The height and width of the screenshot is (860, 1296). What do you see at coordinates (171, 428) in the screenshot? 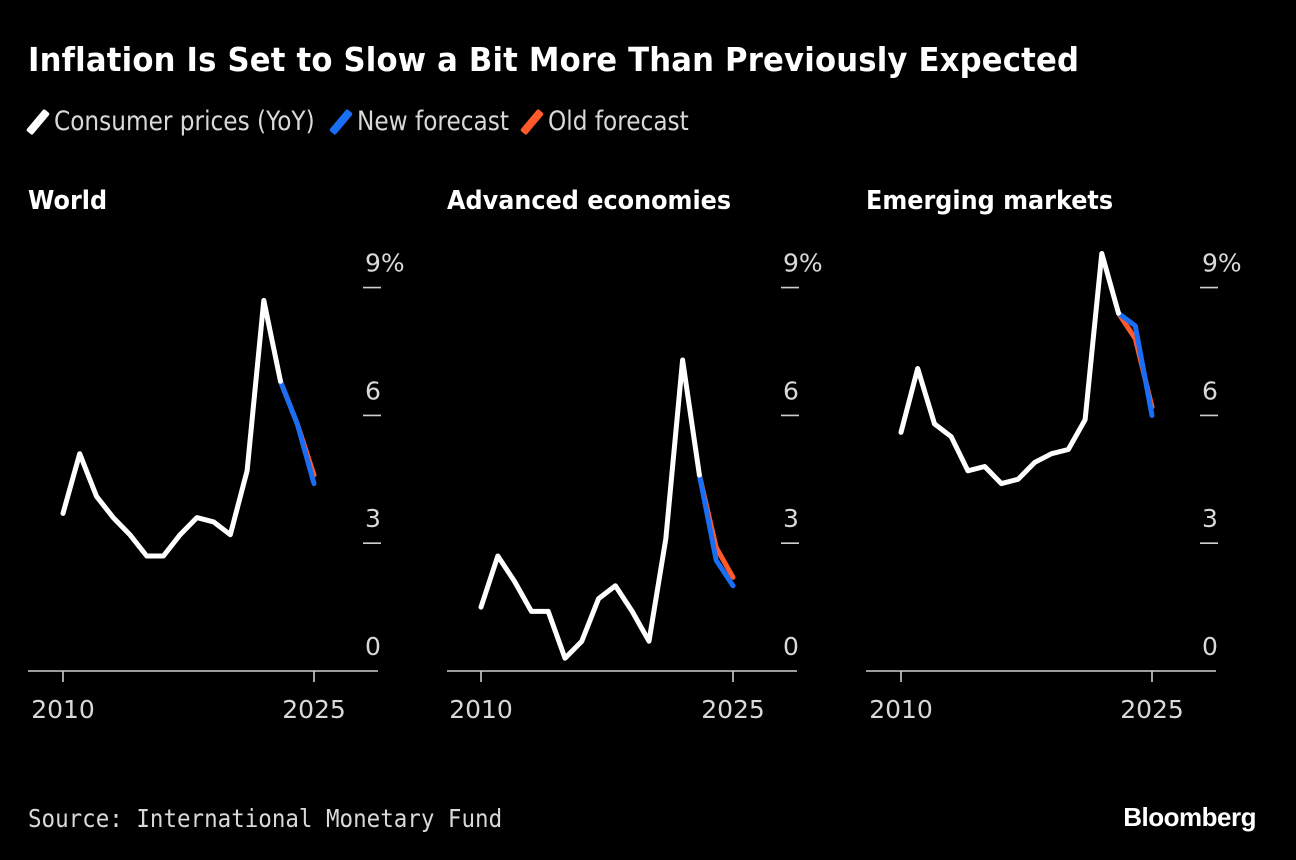
I see `world-series-consumer-prices-yoy` at bounding box center [171, 428].